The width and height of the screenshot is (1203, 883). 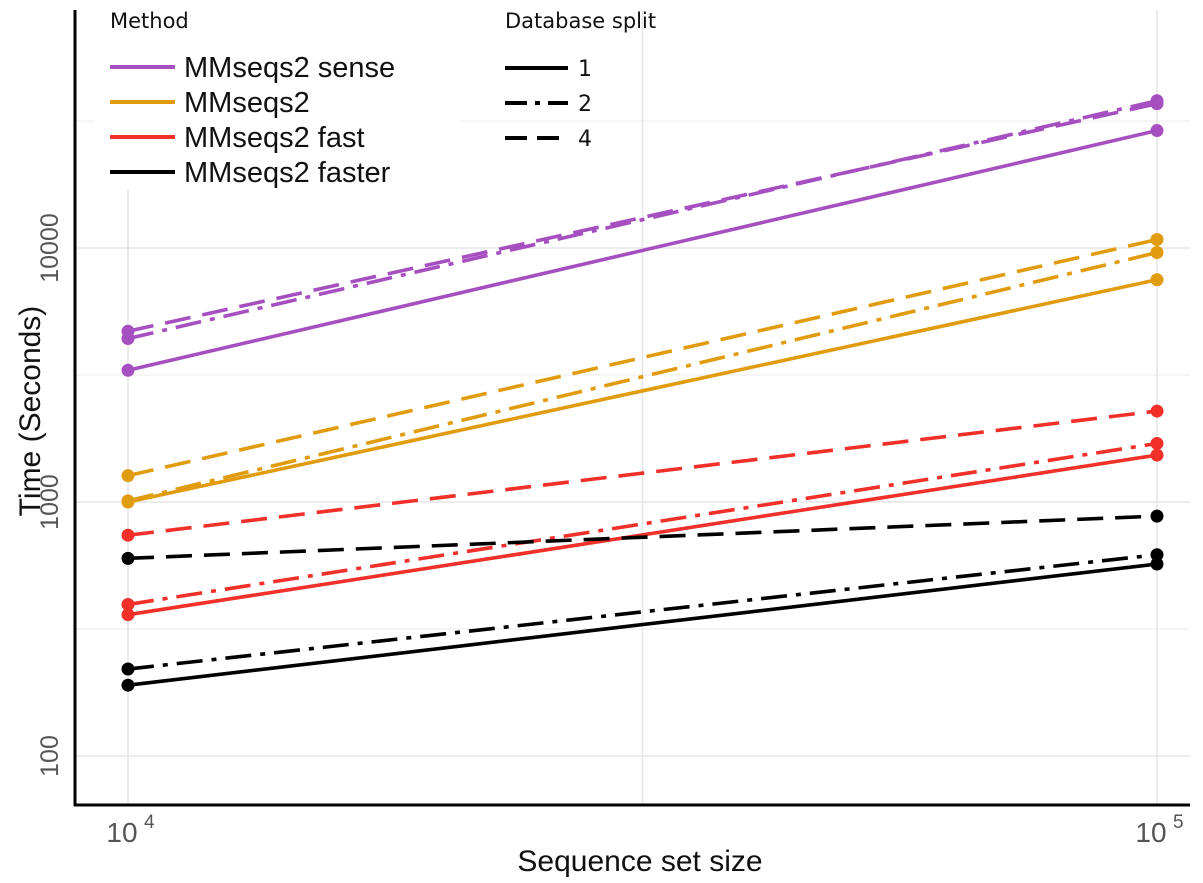 What do you see at coordinates (585, 139) in the screenshot?
I see `legend-label: 4` at bounding box center [585, 139].